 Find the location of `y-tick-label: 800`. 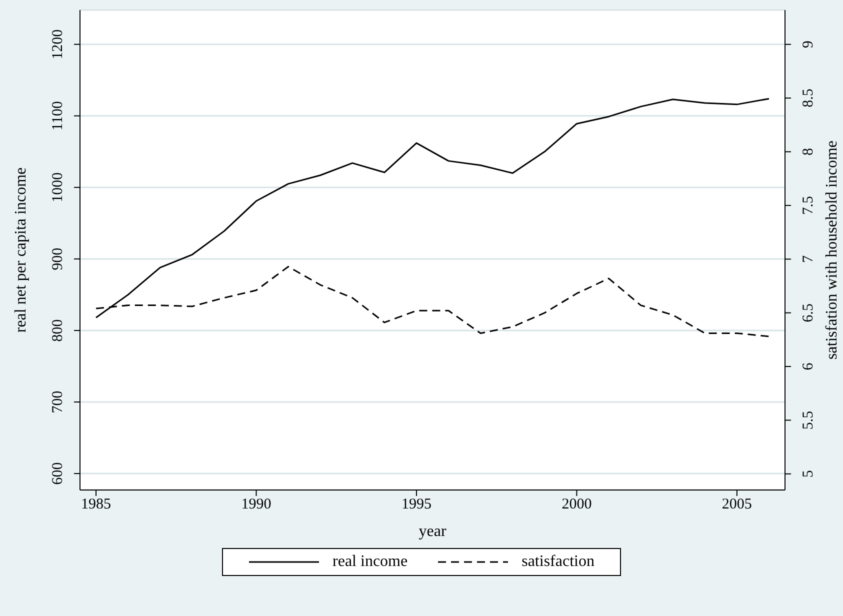

y-tick-label: 800 is located at coordinates (58, 330).